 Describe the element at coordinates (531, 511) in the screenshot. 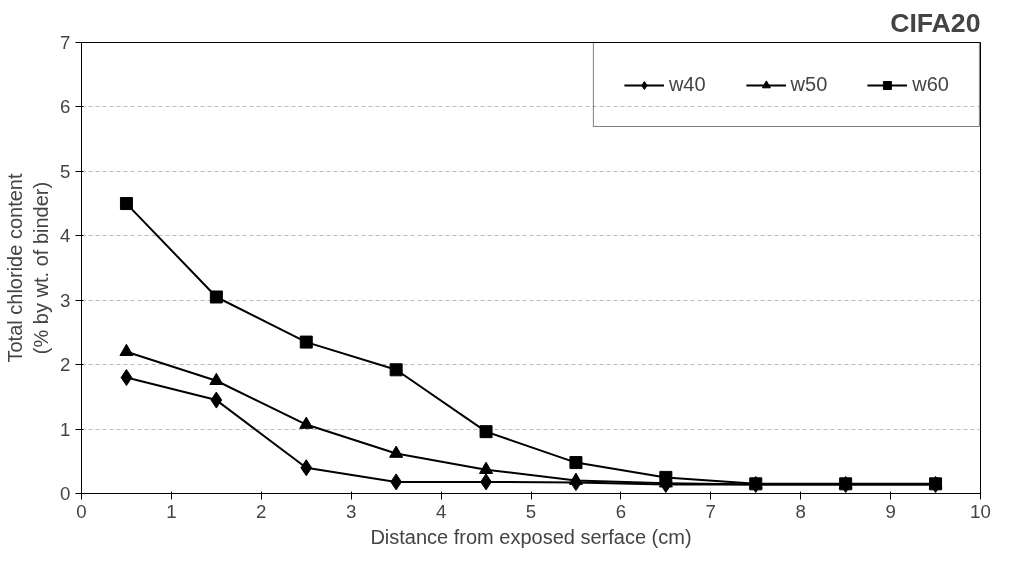

I see `x-tick-label: 5` at that location.